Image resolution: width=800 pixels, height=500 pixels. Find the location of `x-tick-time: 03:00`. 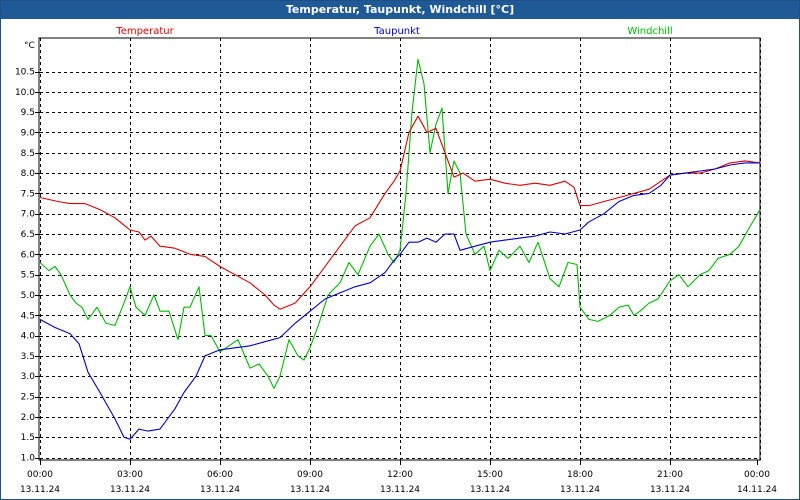

x-tick-time: 03:00 is located at coordinates (130, 475).